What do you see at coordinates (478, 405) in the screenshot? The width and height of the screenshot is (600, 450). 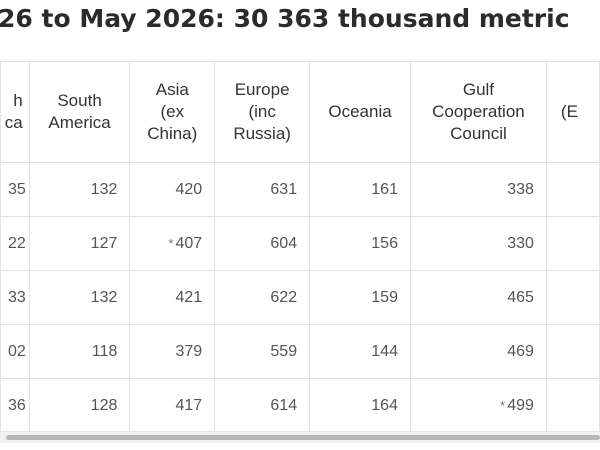 I see `table-cell-gcc: * 499` at bounding box center [478, 405].